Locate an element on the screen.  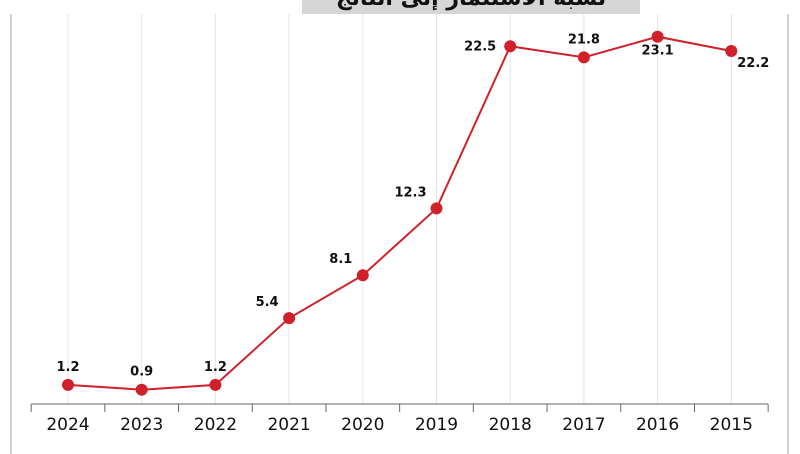
chart-title: نسبة الاستثمار إلى الناتج المحلي (%) is located at coordinates (471, 7).